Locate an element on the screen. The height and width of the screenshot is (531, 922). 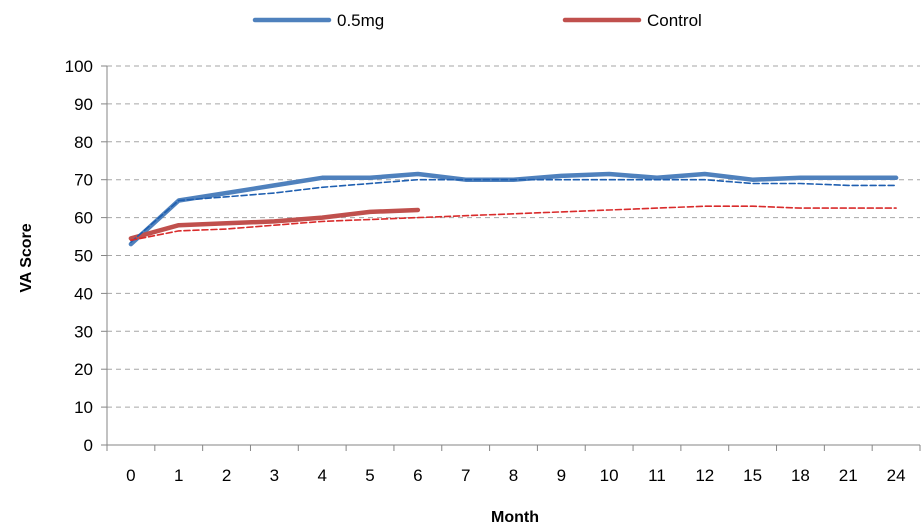
y-tick-labels: 0 10 20 30 40 50 60 70 80 90 100 is located at coordinates (79, 256).